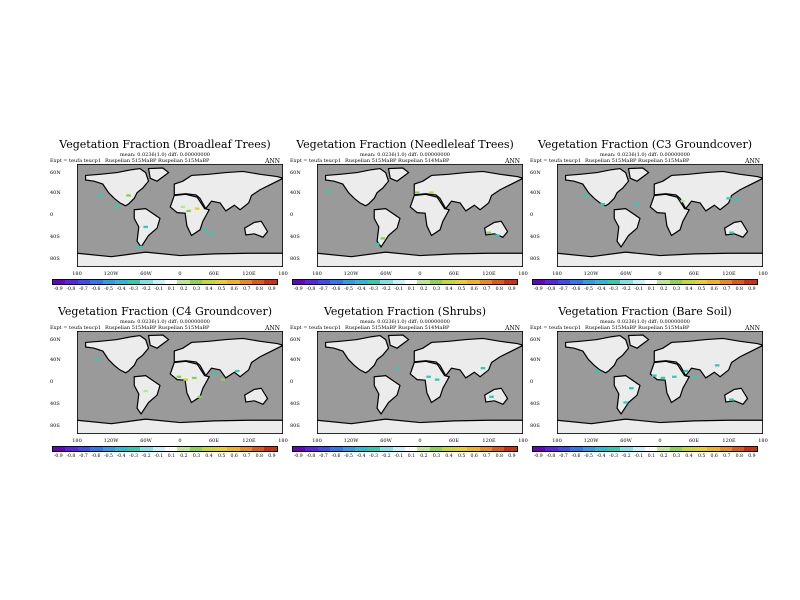 The image size is (800, 600). Describe the element at coordinates (209, 289) in the screenshot. I see `colorbar-label: 0.4` at that location.